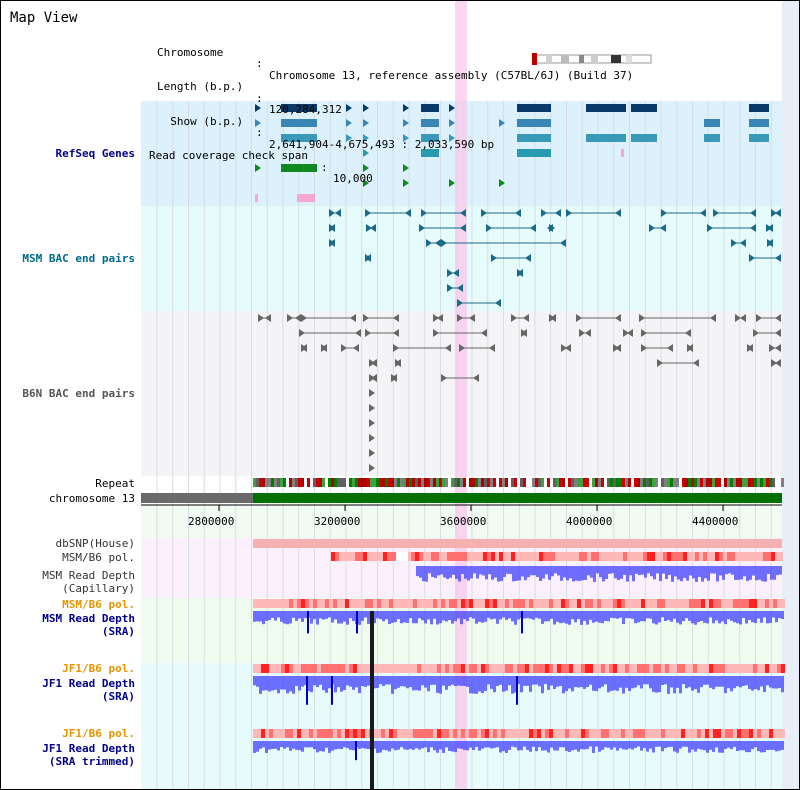 This screenshot has height=790, width=800. What do you see at coordinates (197, 498) in the screenshot?
I see `chromosome-bar-gap` at bounding box center [197, 498].